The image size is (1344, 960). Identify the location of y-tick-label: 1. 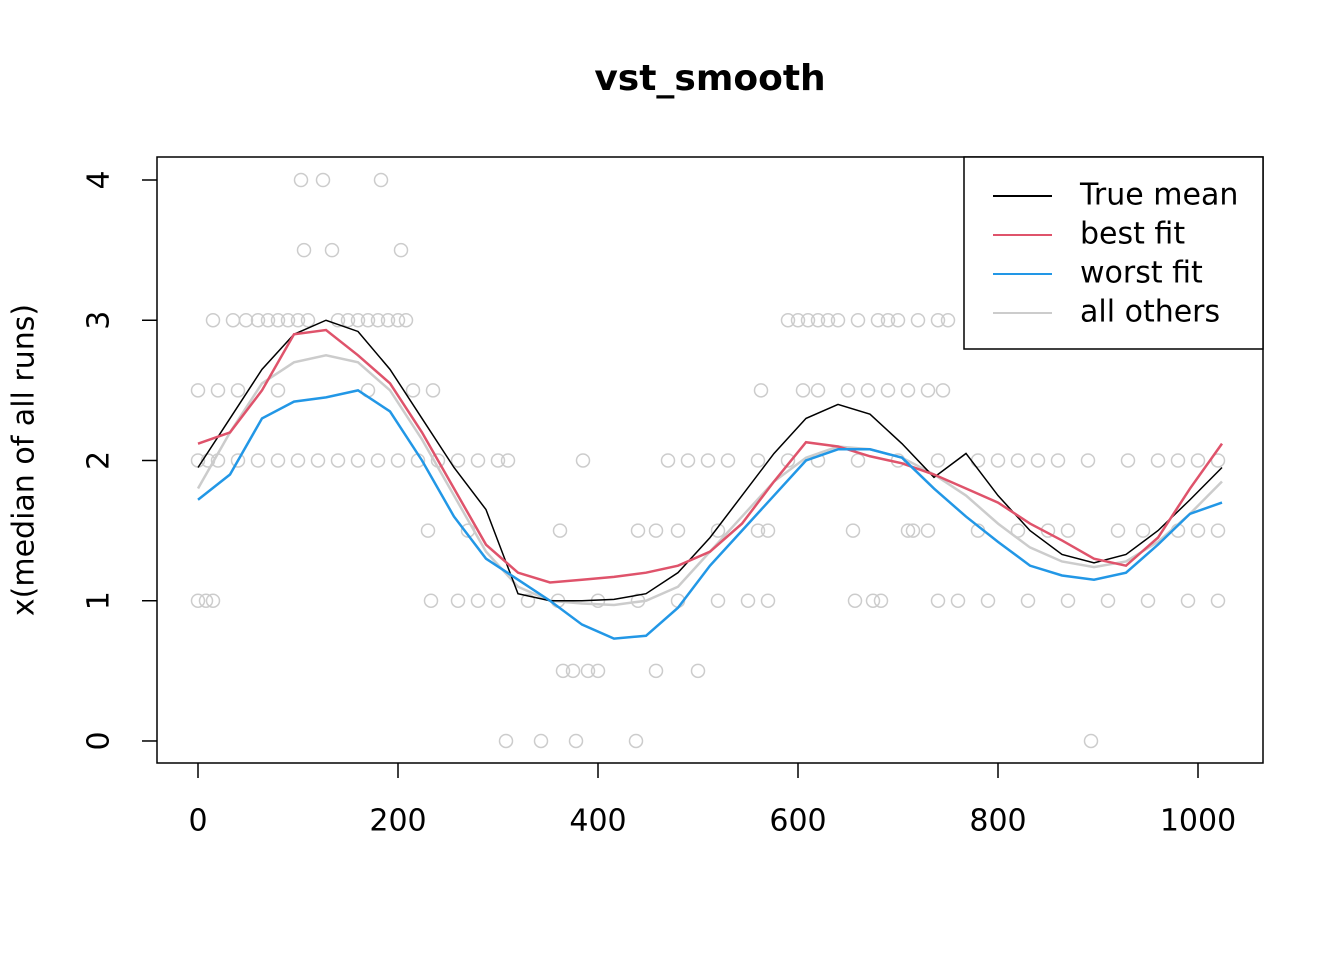
(99, 600).